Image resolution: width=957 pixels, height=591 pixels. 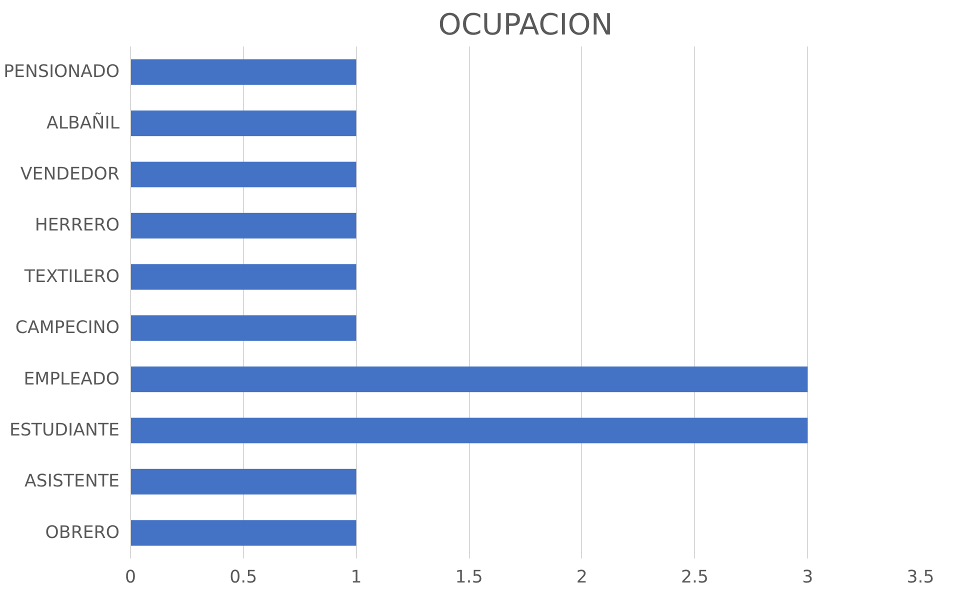 What do you see at coordinates (83, 123) in the screenshot?
I see `y-tick-label: ALBAÑIL` at bounding box center [83, 123].